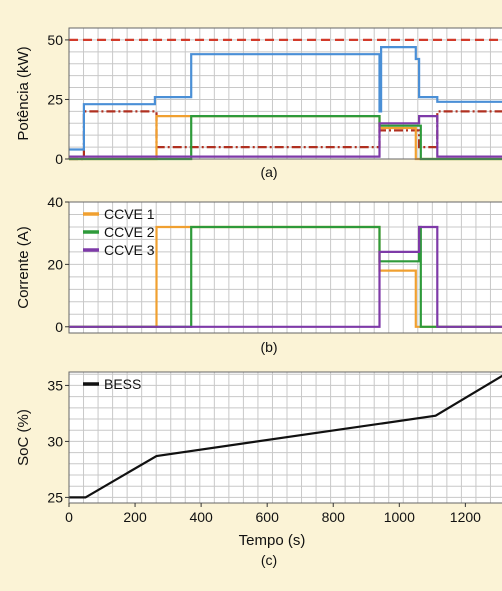 Image resolution: width=502 pixels, height=591 pixels. What do you see at coordinates (334, 517) in the screenshot?
I see `x-tick-label: 800` at bounding box center [334, 517].